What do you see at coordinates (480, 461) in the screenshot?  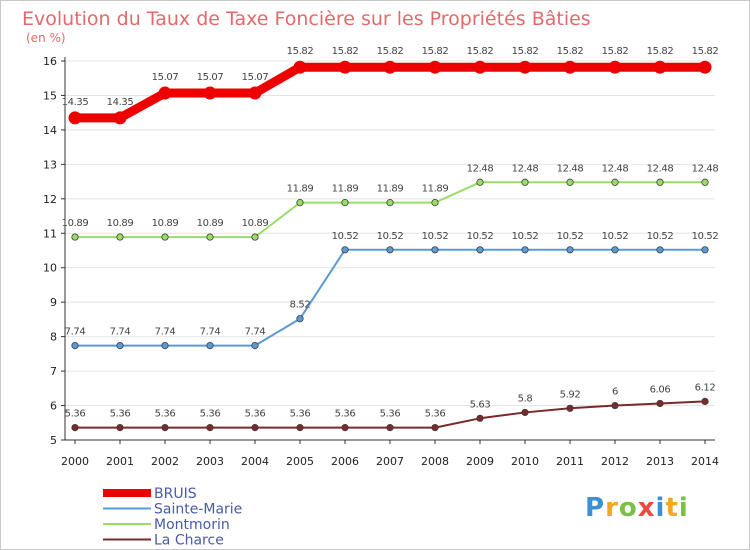 I see `x-tick-label: 2009` at bounding box center [480, 461].